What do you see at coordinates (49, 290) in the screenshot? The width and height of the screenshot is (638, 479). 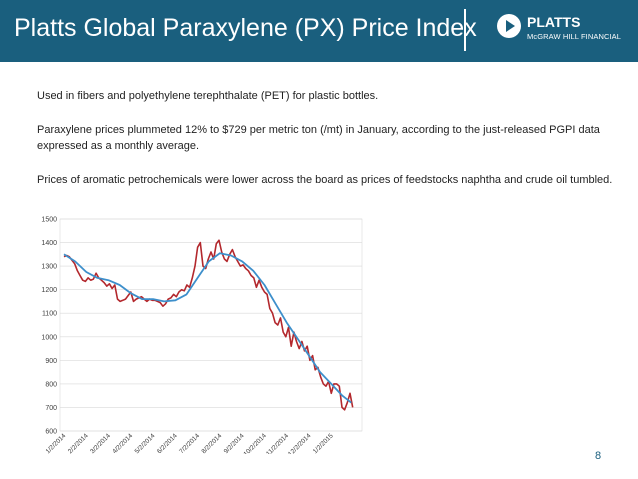 I see `y-tick-label: 1200` at bounding box center [49, 290].